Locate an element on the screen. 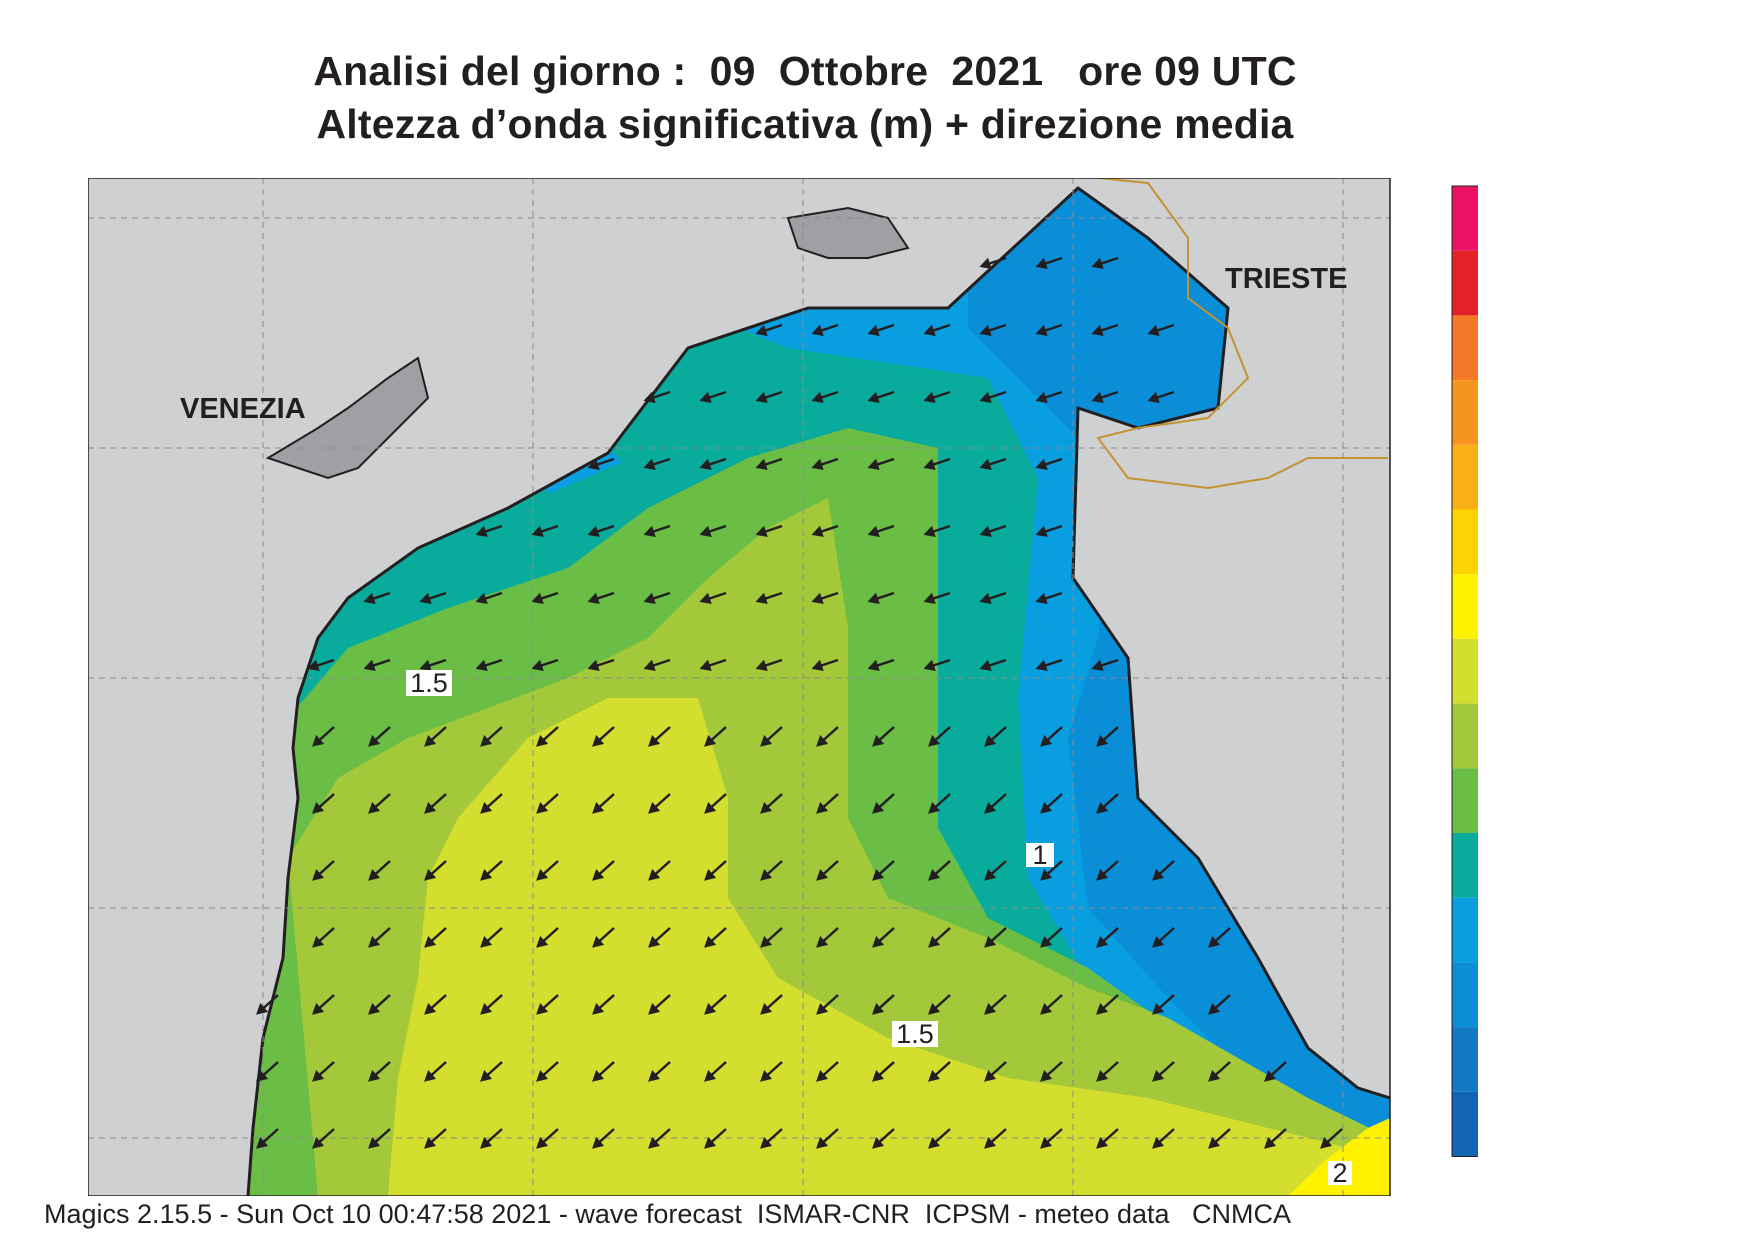 Image resolution: width=1755 pixels, height=1242 pixels. city-label-trieste: TRIESTE is located at coordinates (1286, 279).